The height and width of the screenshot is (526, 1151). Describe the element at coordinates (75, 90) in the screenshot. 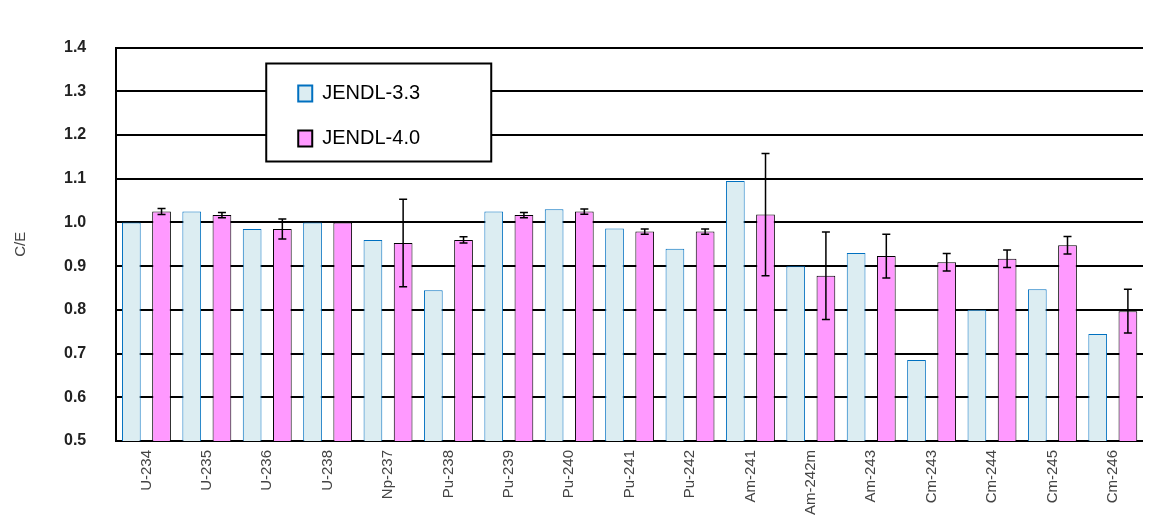

I see `y-tick-label: 1.3` at that location.